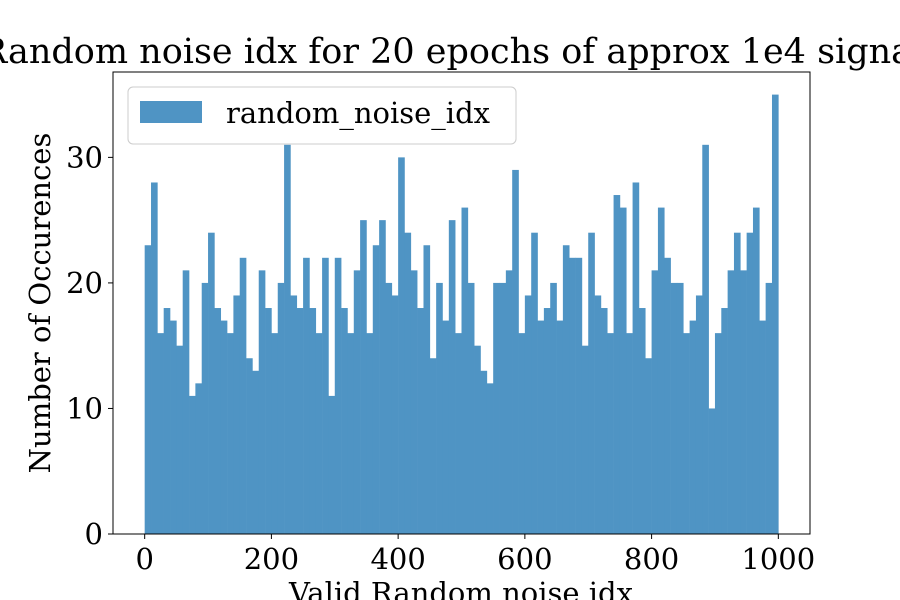 The image size is (900, 600). What do you see at coordinates (271, 559) in the screenshot?
I see `x-tick-label: 200` at bounding box center [271, 559].